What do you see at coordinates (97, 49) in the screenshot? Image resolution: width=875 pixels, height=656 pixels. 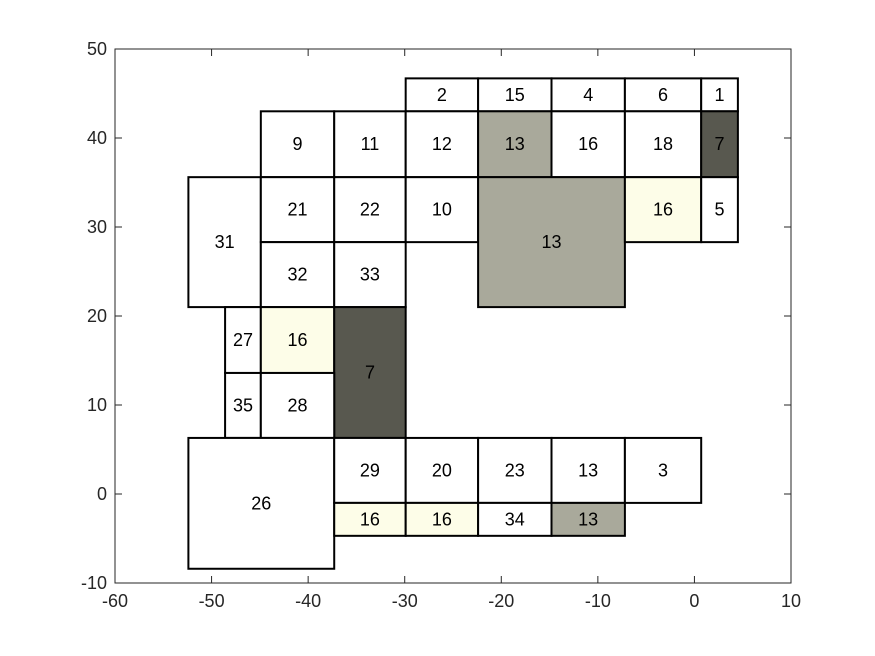 I see `y-tick-label: 50` at bounding box center [97, 49].